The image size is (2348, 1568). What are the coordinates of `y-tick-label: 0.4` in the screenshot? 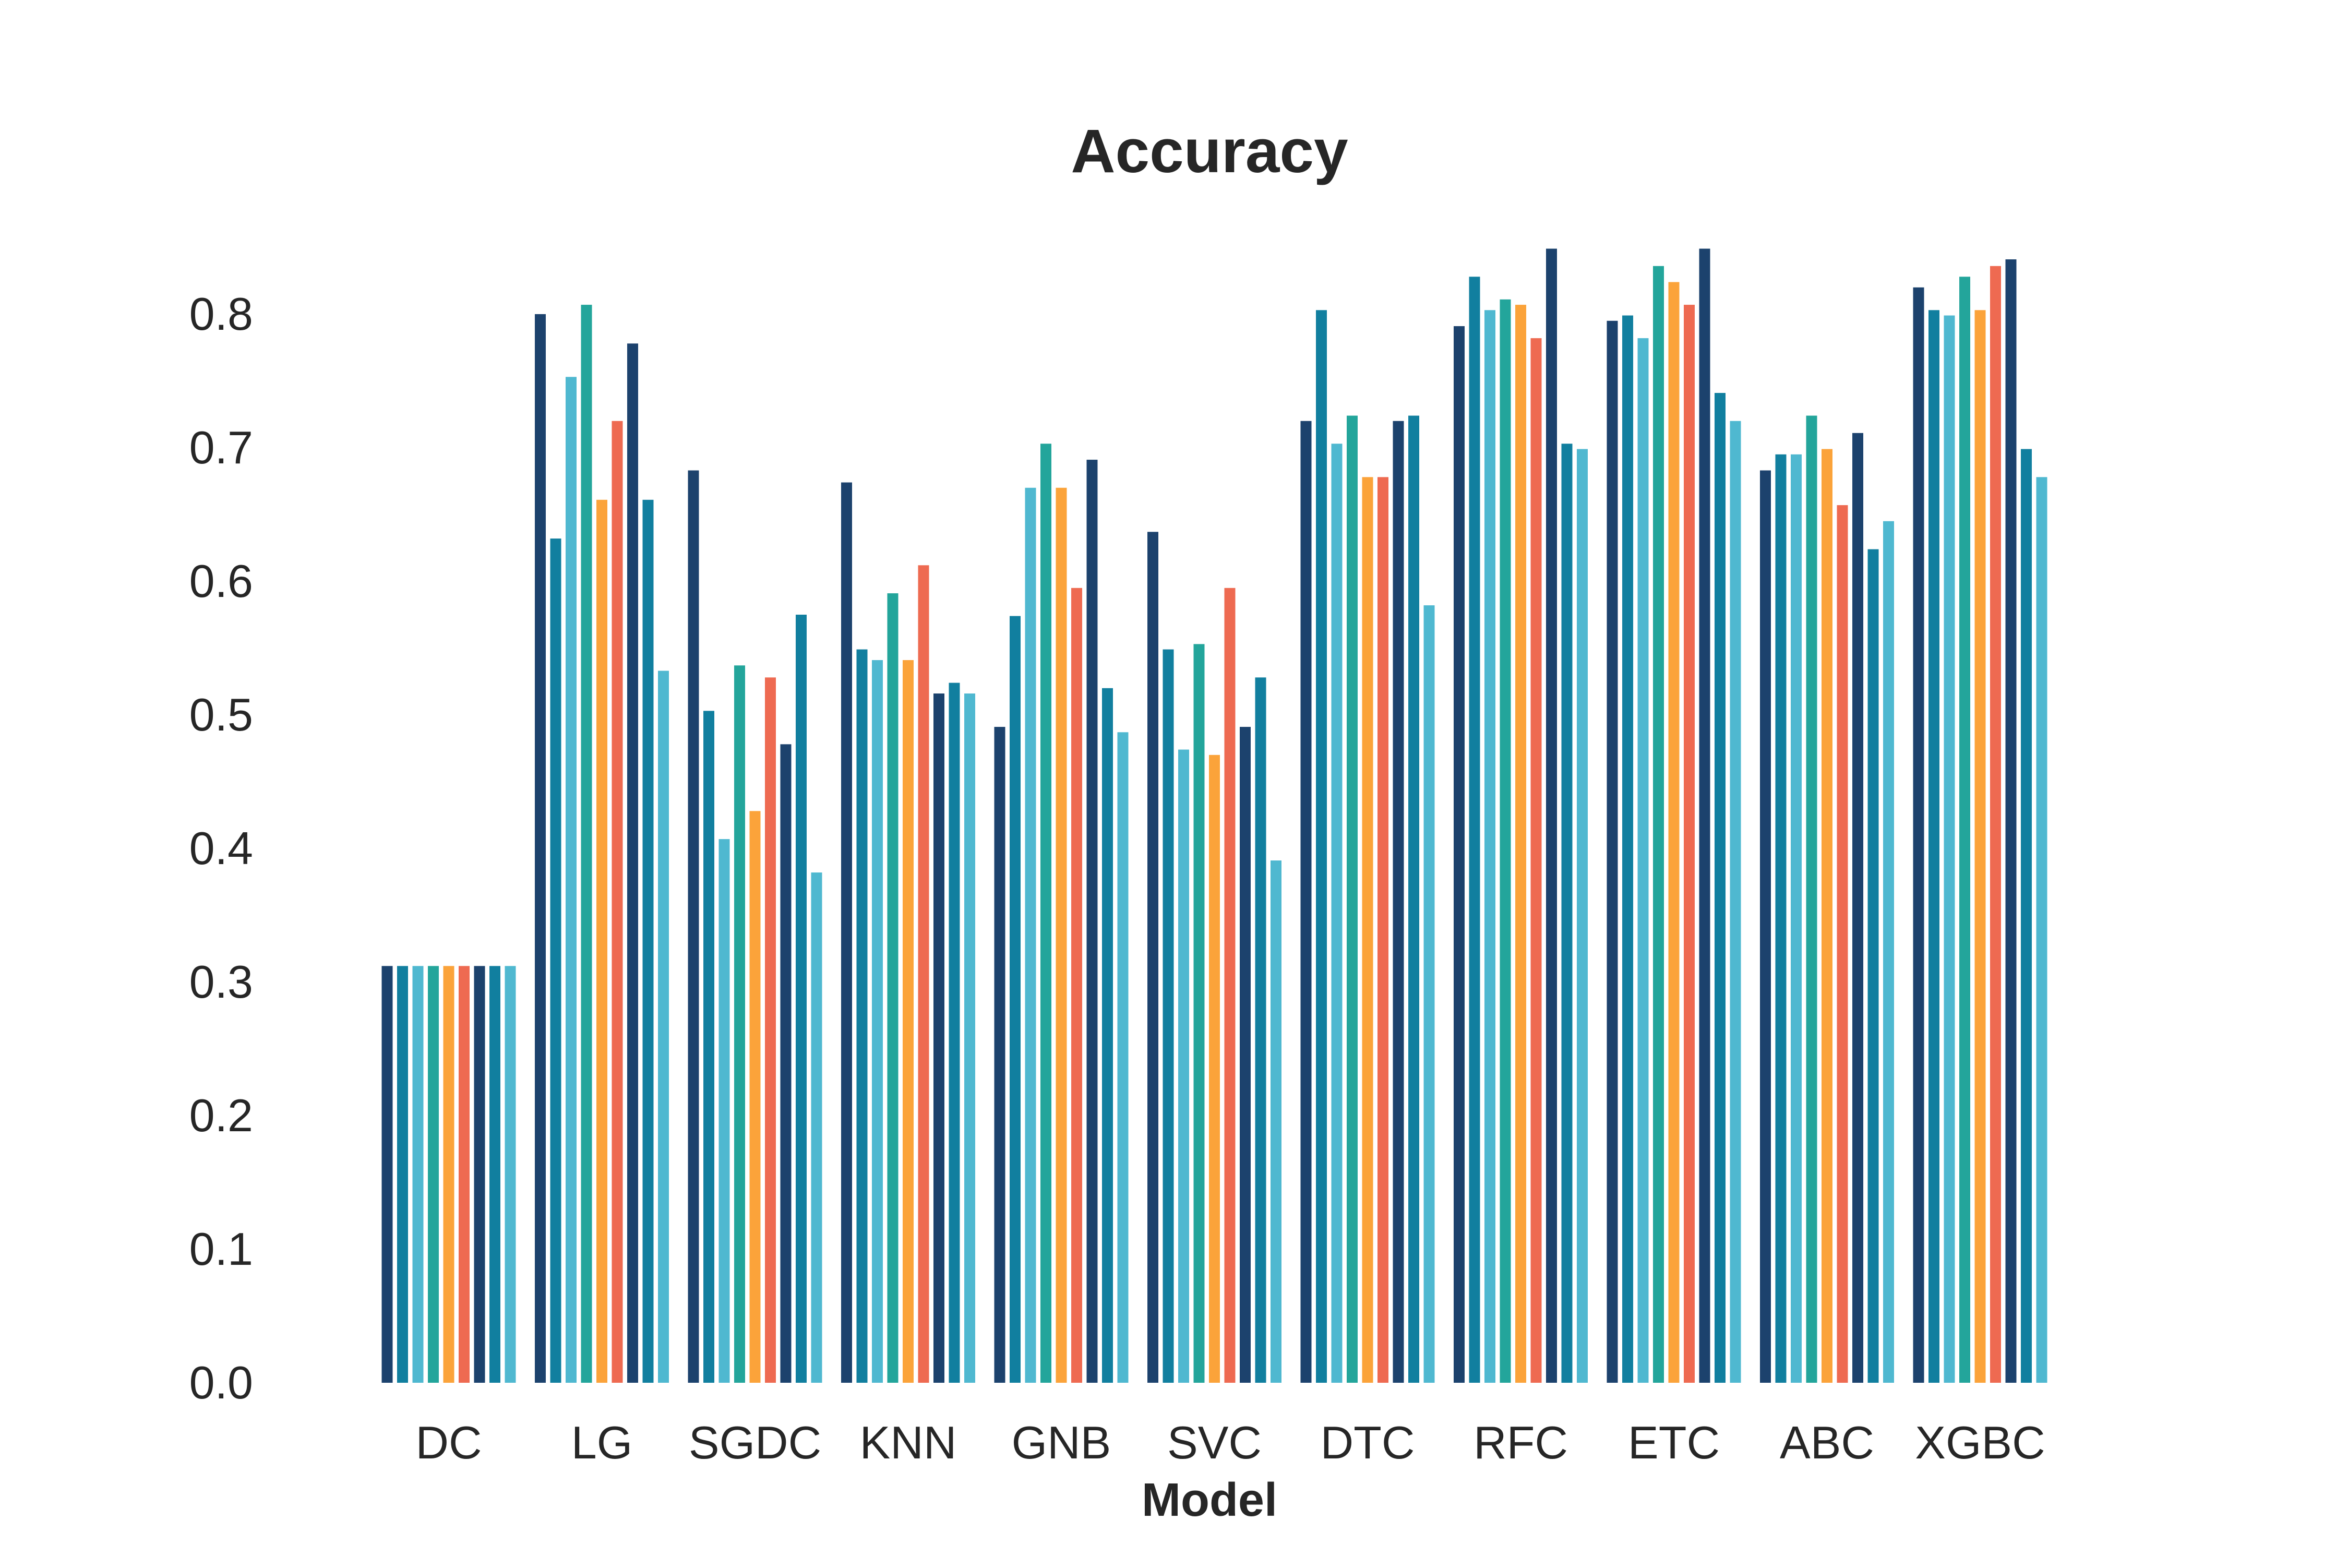 It's located at (221, 848).